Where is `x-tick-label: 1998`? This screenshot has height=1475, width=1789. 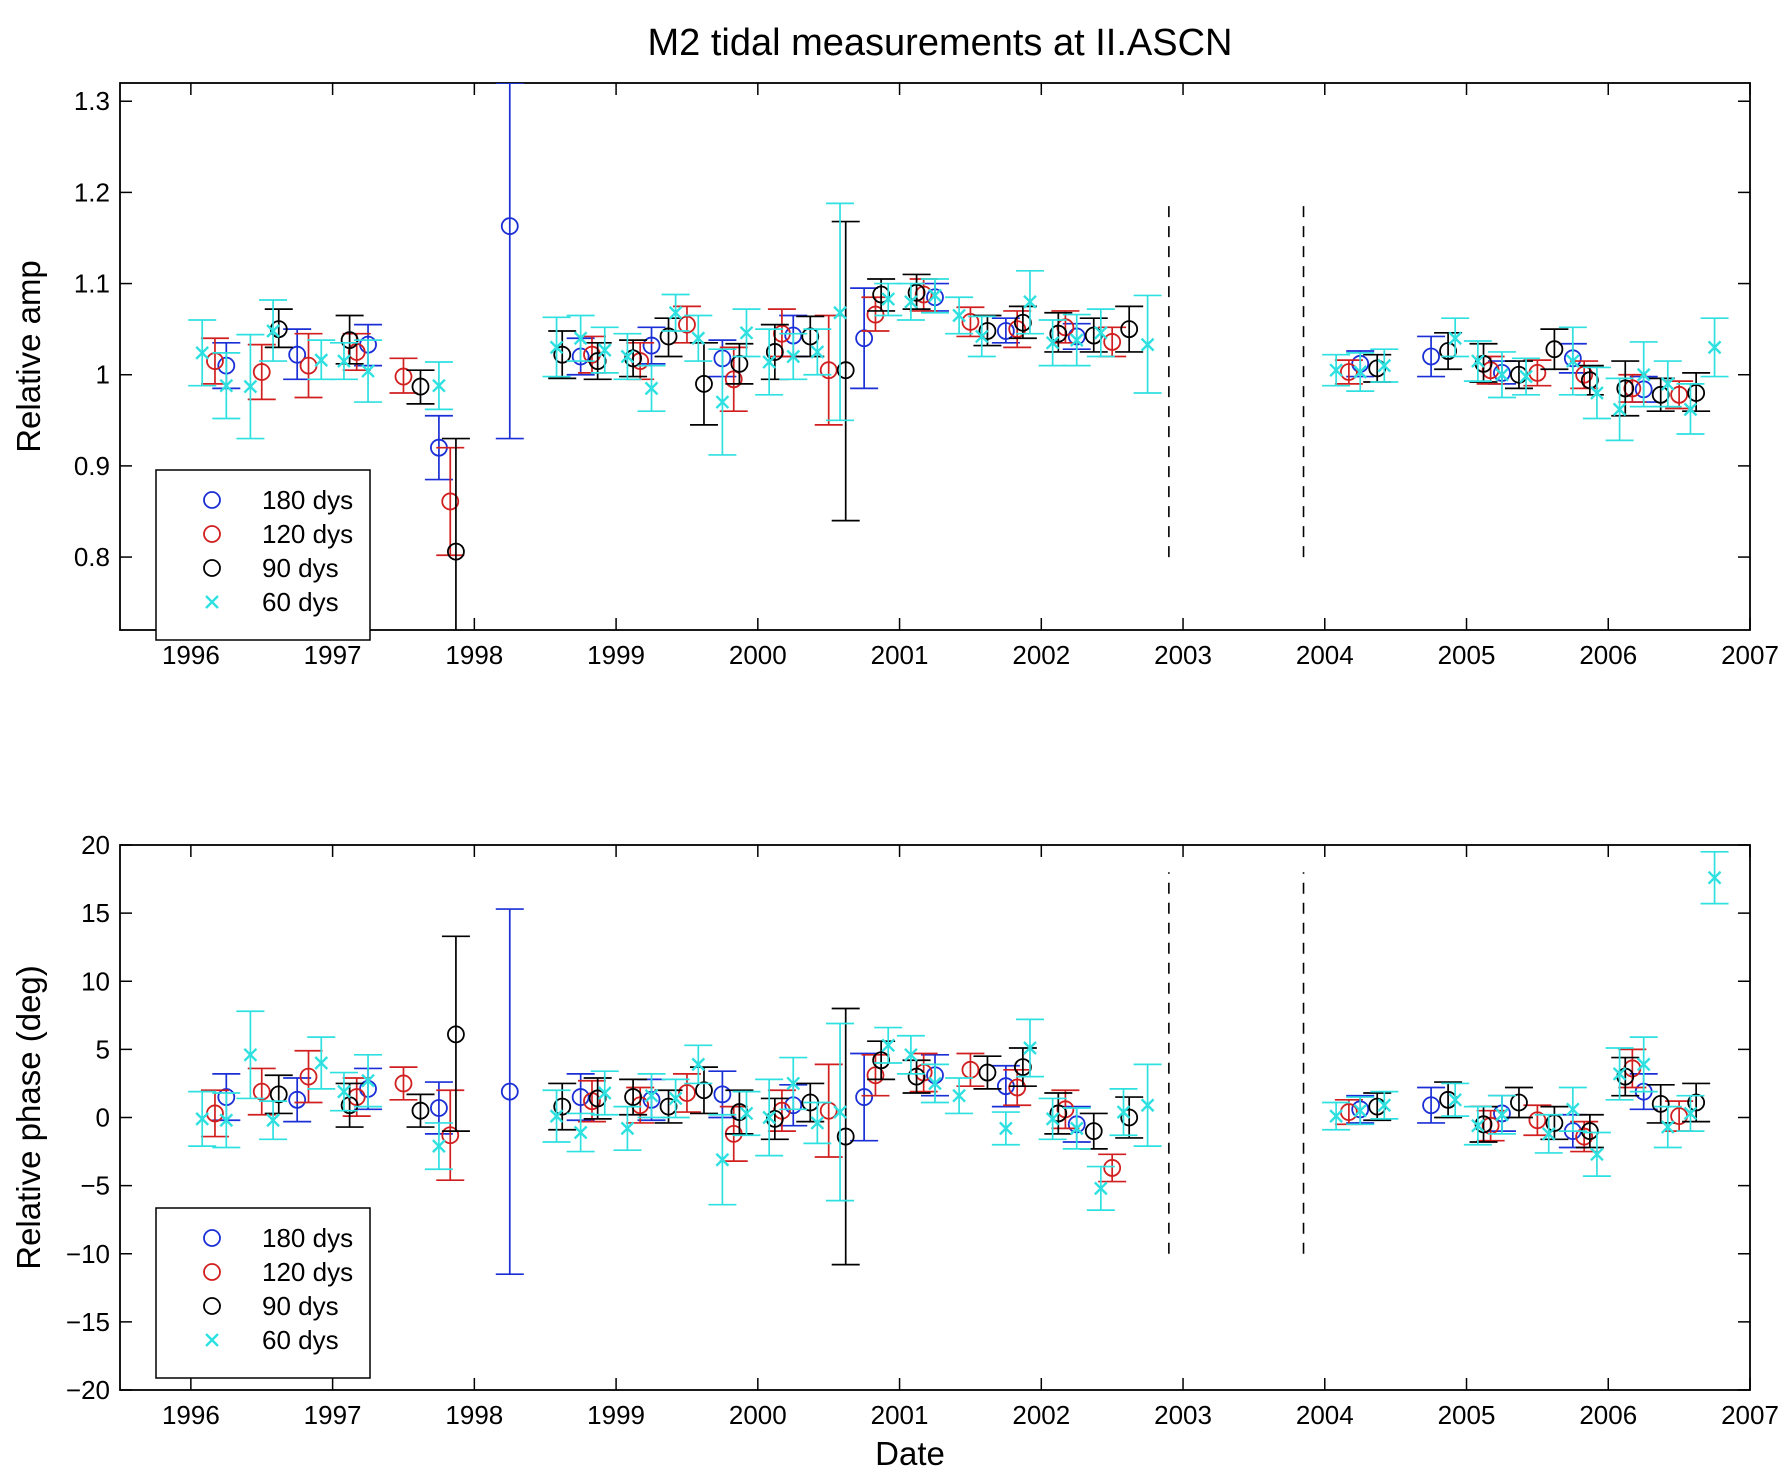
x-tick-label: 1998 is located at coordinates (474, 655).